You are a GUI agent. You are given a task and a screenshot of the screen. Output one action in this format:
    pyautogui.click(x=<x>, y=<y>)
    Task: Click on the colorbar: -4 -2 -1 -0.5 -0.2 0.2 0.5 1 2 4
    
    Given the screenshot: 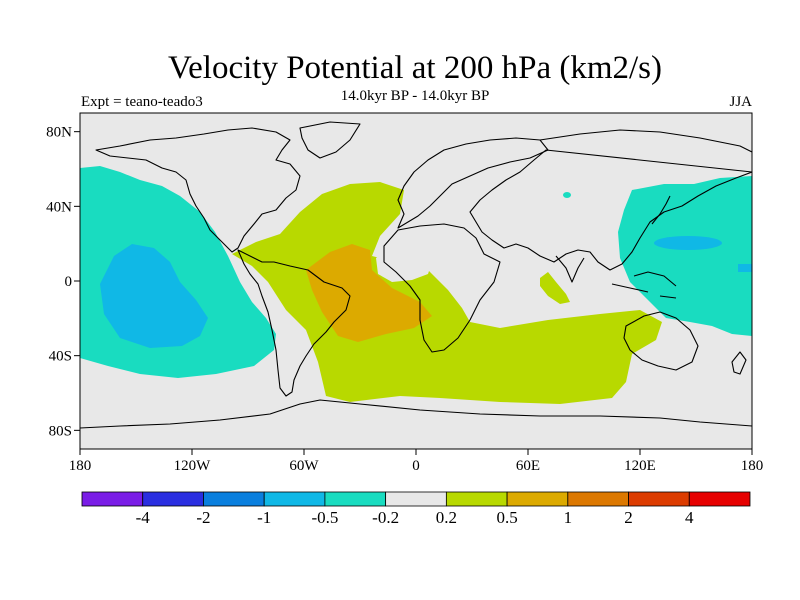 What is the action you would take?
    pyautogui.click(x=416, y=509)
    